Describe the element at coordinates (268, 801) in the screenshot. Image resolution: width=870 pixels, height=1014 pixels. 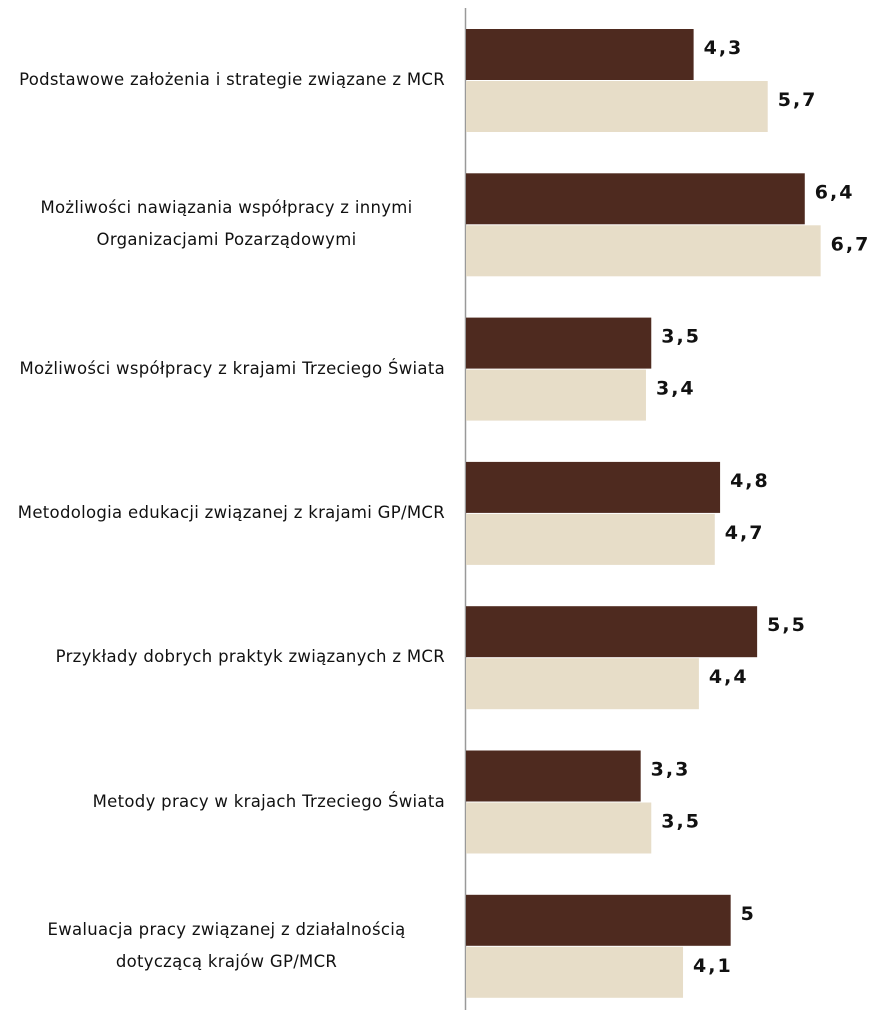
I see `category-label: Metody pracy w krajach Trzeciego Świata` at that location.